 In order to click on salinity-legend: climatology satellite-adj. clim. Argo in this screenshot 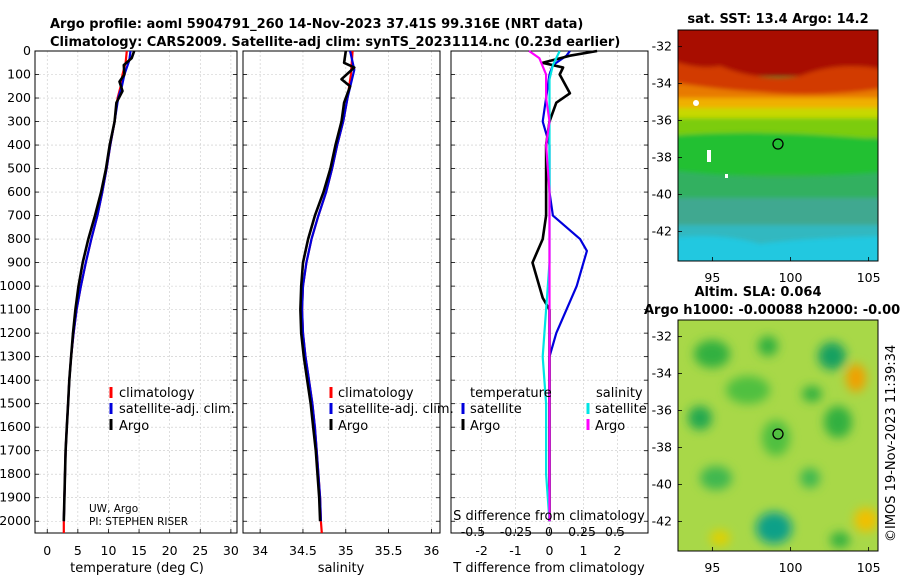, I will do `click(391, 410)`.